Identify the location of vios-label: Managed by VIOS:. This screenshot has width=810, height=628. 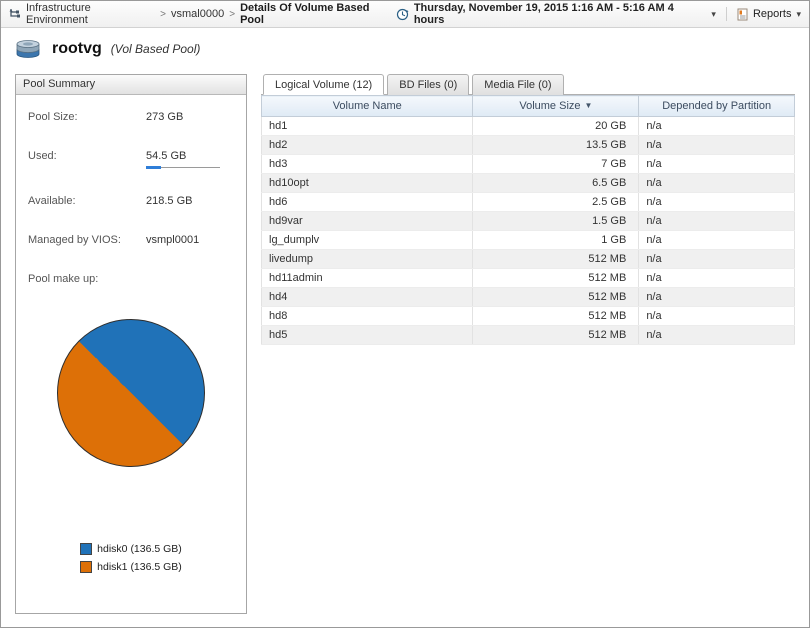
(74, 240).